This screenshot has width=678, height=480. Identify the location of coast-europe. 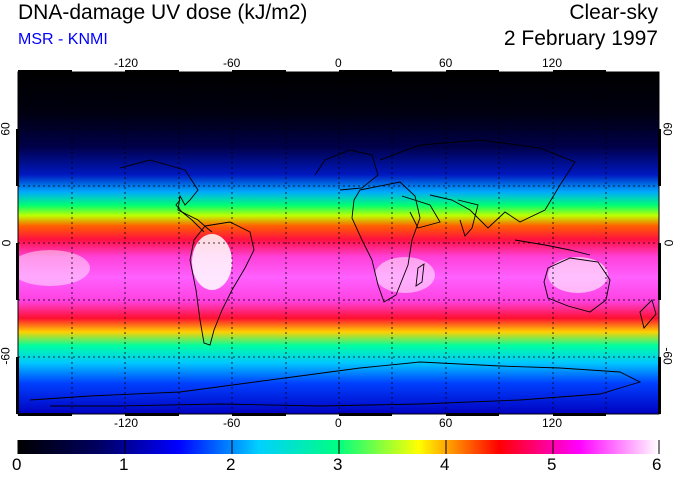
(346, 170).